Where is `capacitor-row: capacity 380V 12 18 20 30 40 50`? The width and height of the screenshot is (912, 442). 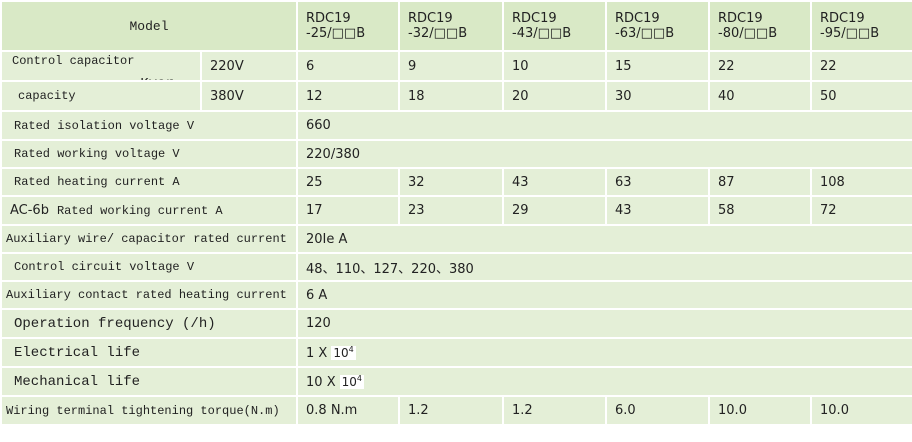 capacitor-row: capacity 380V 12 18 20 30 40 50 is located at coordinates (456, 96).